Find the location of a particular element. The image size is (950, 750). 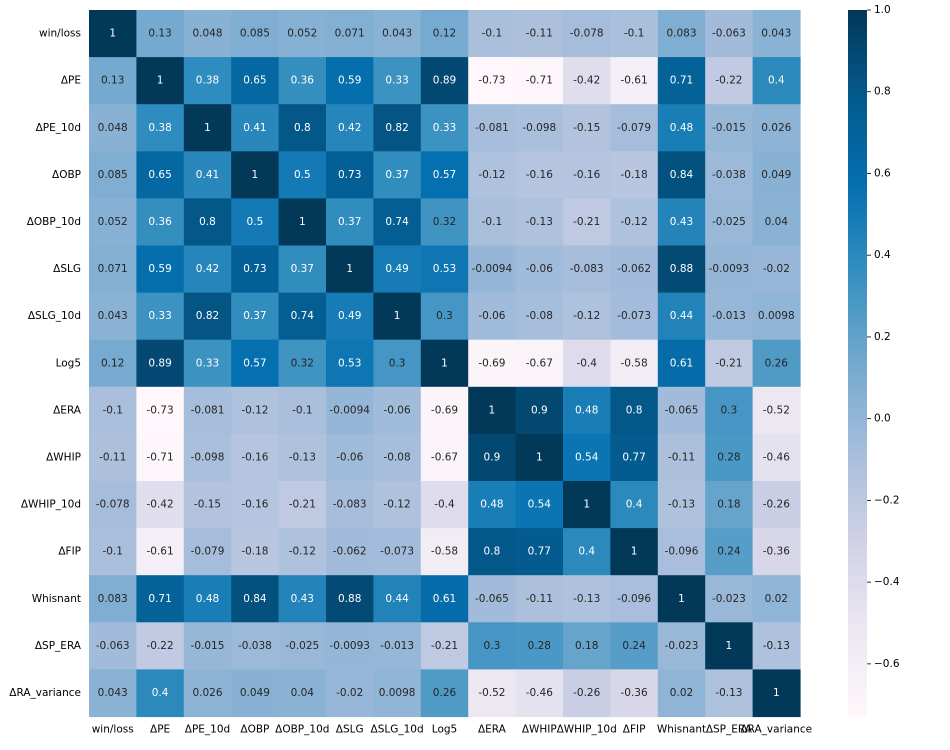

cell-value-label: -0.065 is located at coordinates (682, 410).